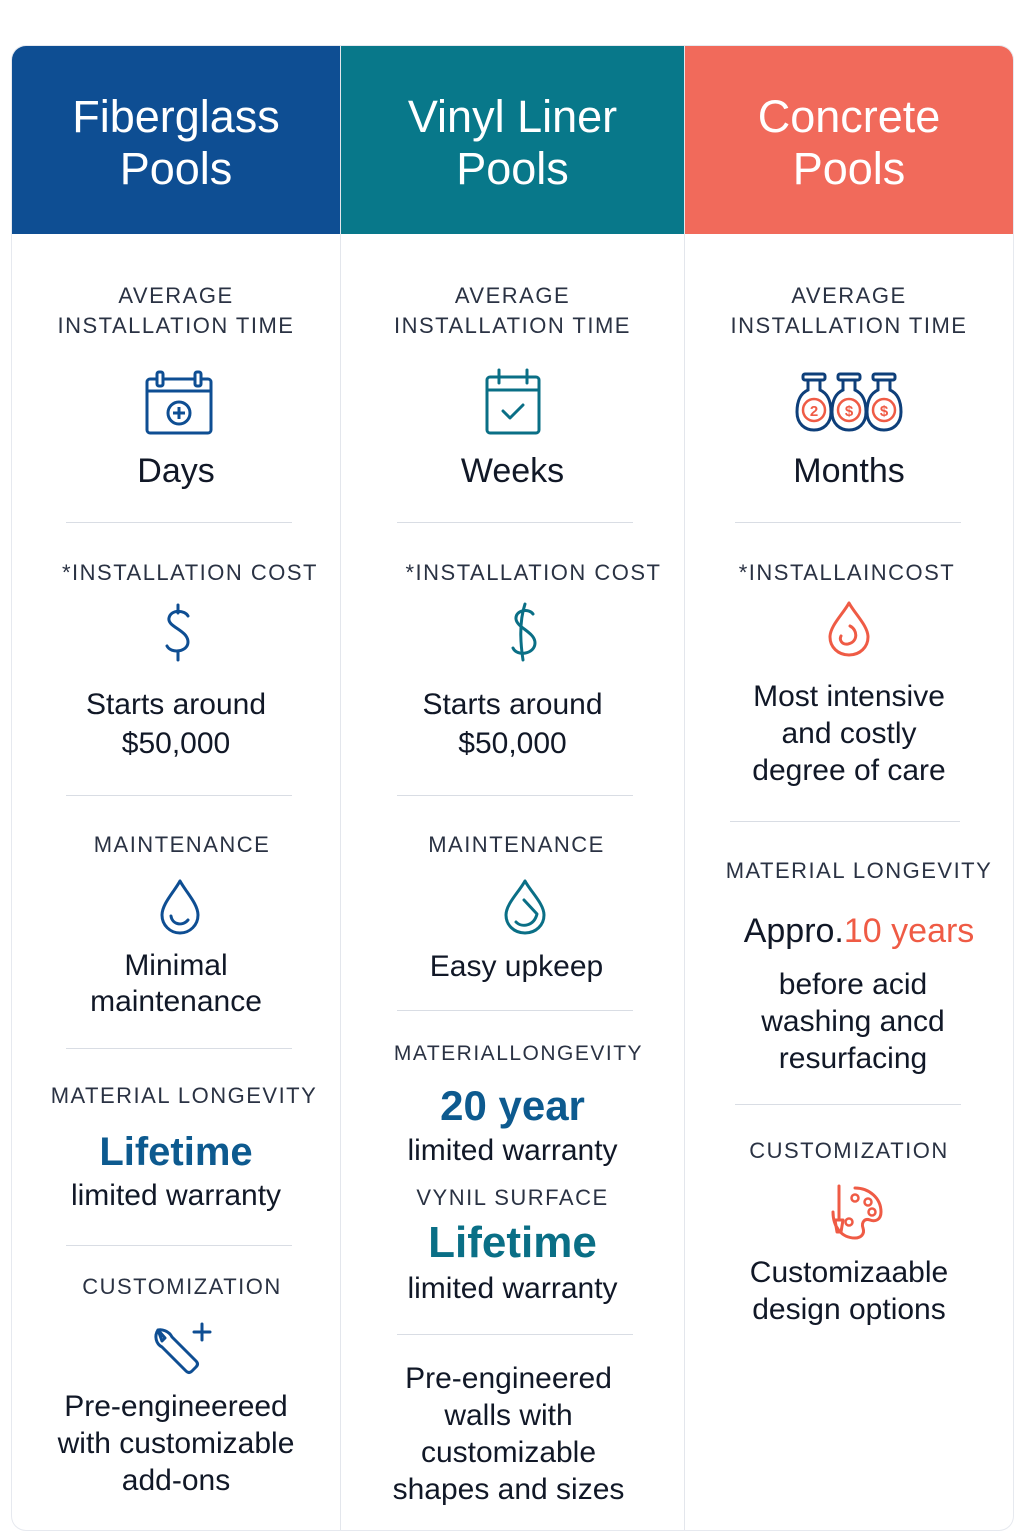  Describe the element at coordinates (512, 1288) in the screenshot. I see `surface-sub: limited warranty` at that location.